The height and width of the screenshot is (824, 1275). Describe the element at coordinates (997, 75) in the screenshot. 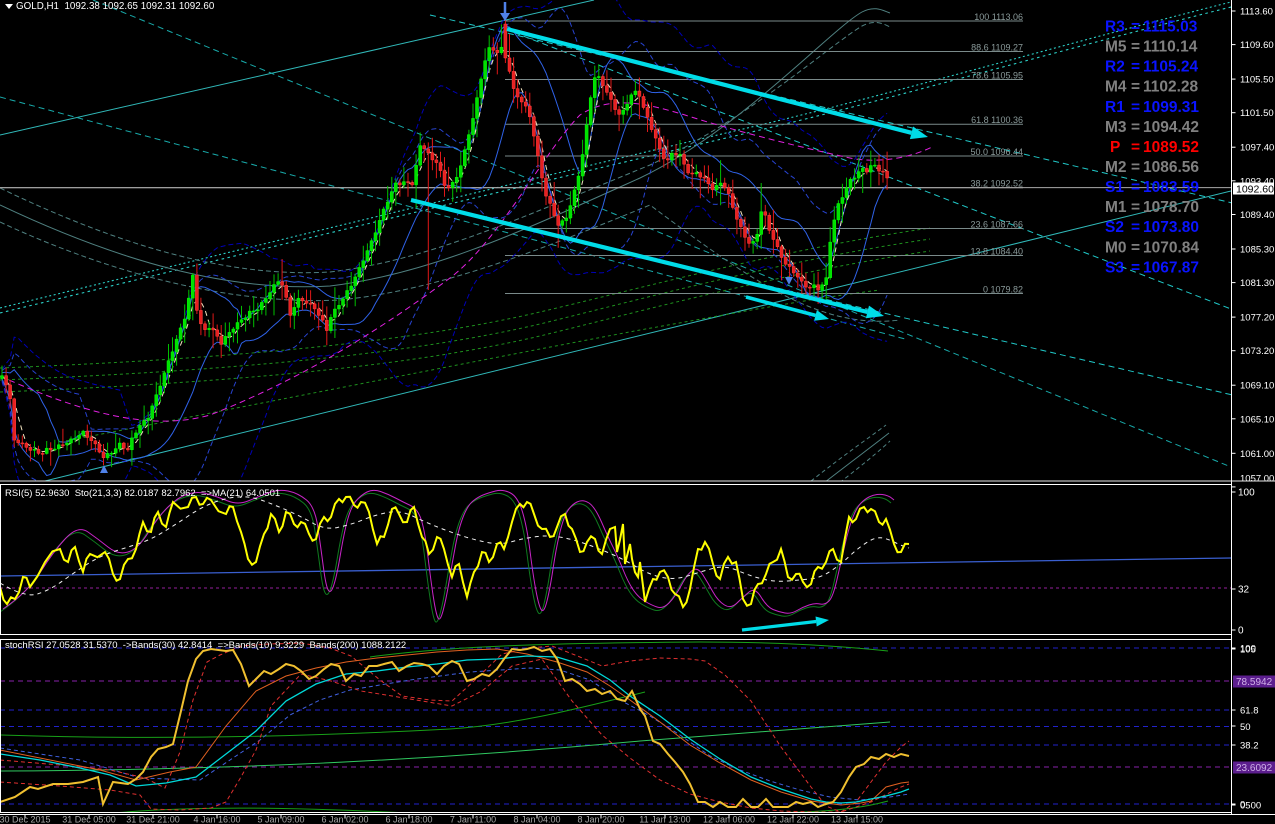

I see `svg-text: 78.6 1105.95` at that location.